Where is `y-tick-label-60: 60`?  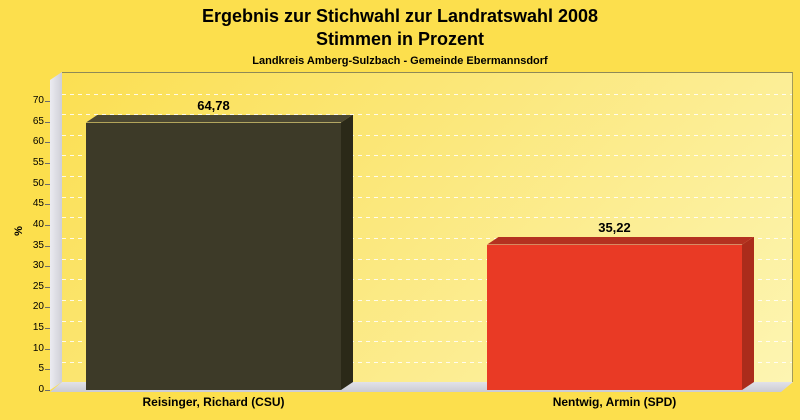
y-tick-label-60: 60 is located at coordinates (38, 142).